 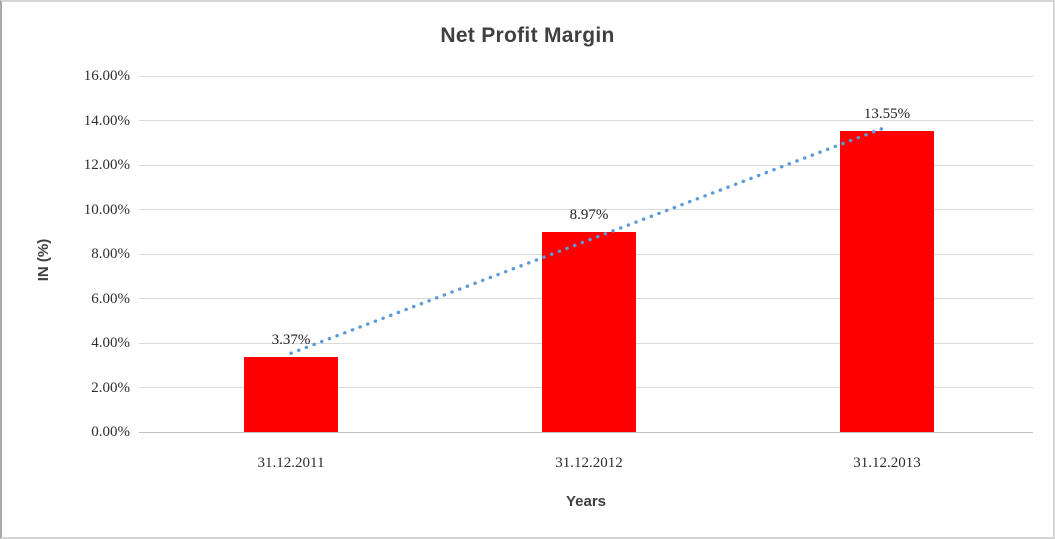 What do you see at coordinates (106, 120) in the screenshot?
I see `y-axis-tick-label: 14.00%` at bounding box center [106, 120].